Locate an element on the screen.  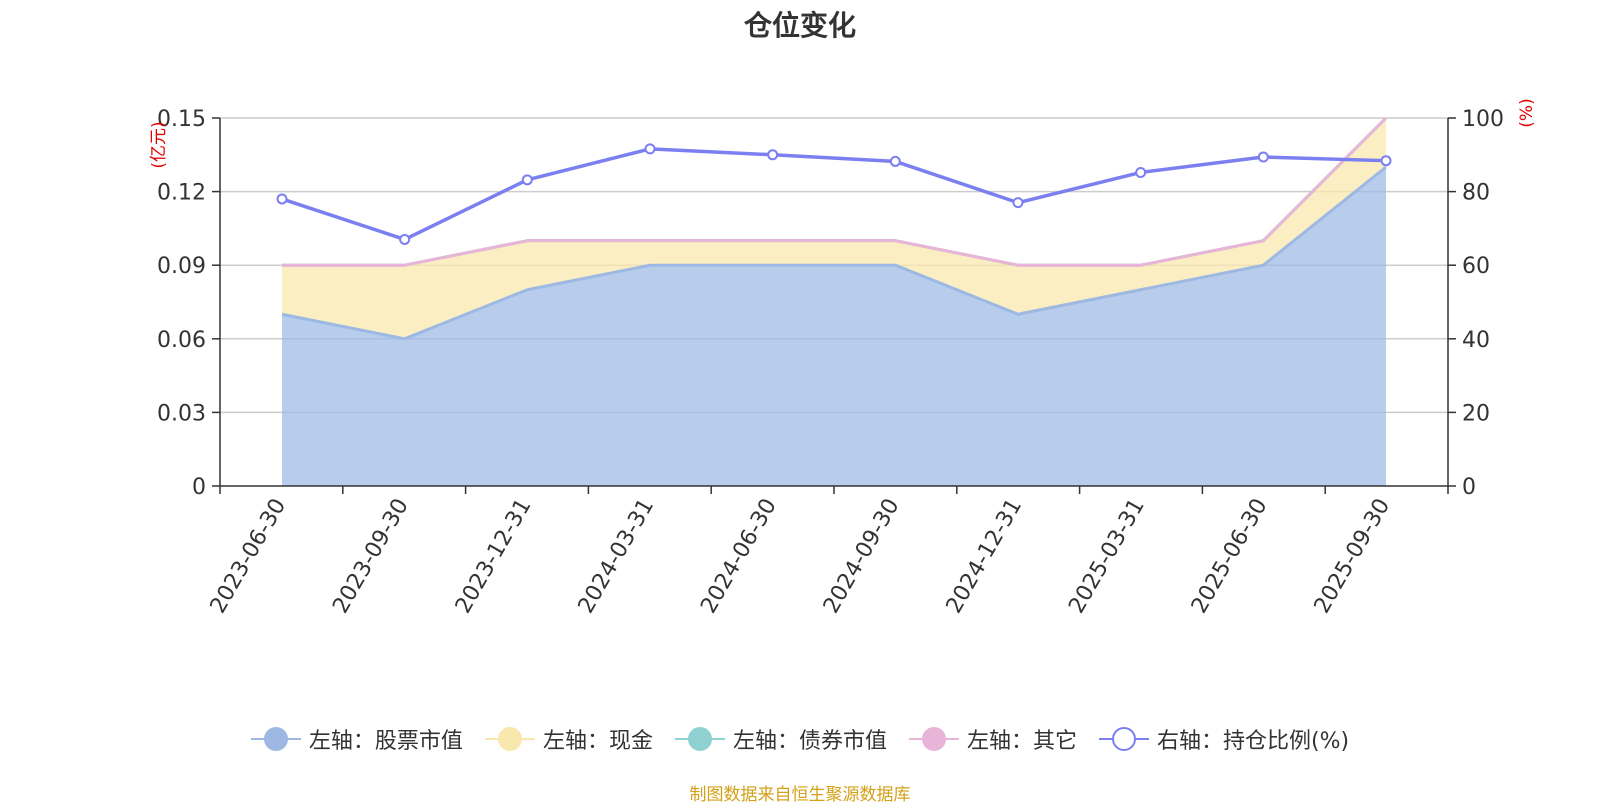
x-tick-label: 2024-06-30 is located at coordinates (739, 556).